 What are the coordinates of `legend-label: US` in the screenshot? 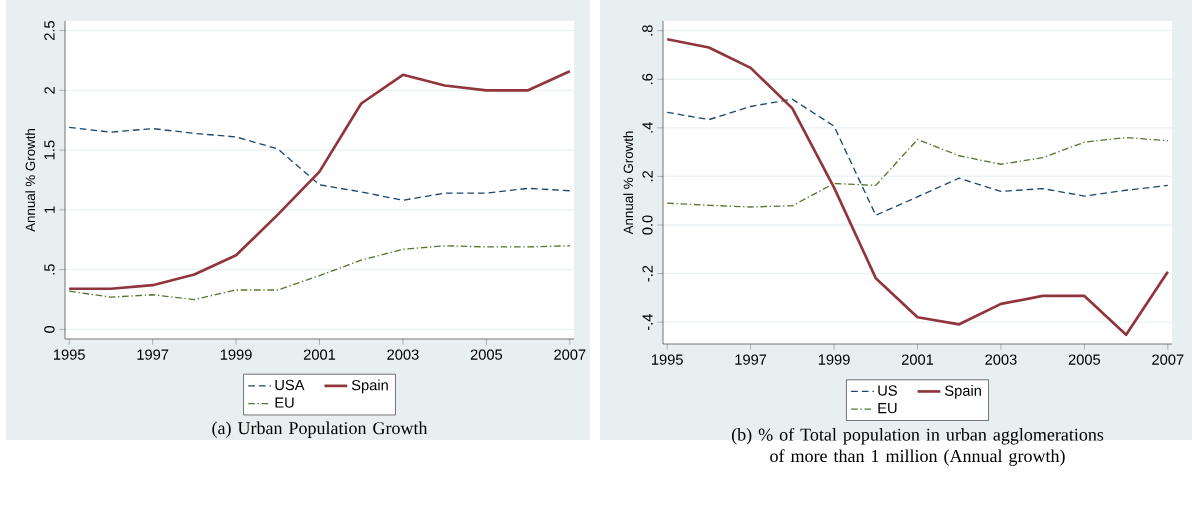 It's located at (887, 390).